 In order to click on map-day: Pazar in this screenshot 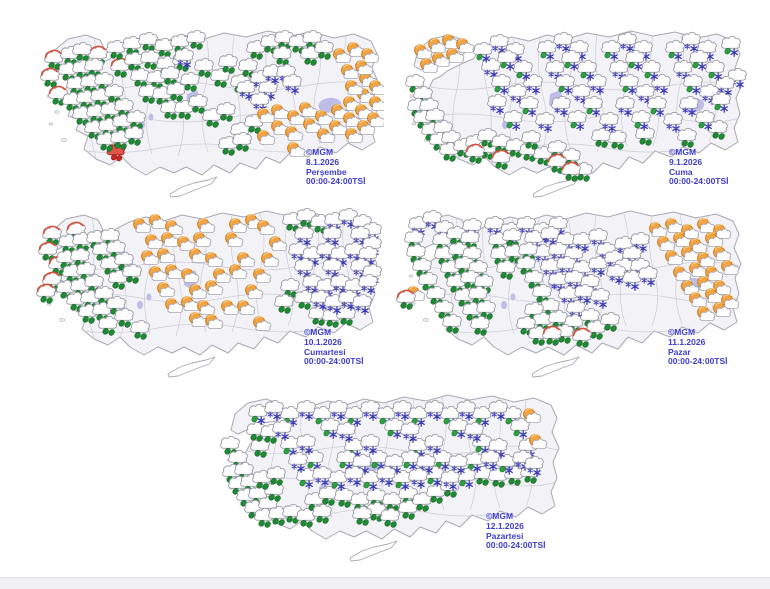, I will do `click(679, 351)`.